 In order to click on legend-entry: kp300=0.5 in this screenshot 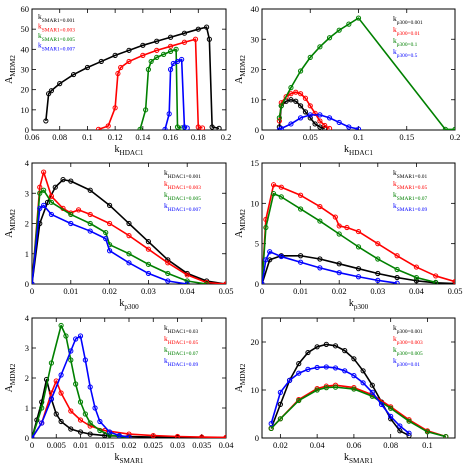, I will do `click(405, 53)`.